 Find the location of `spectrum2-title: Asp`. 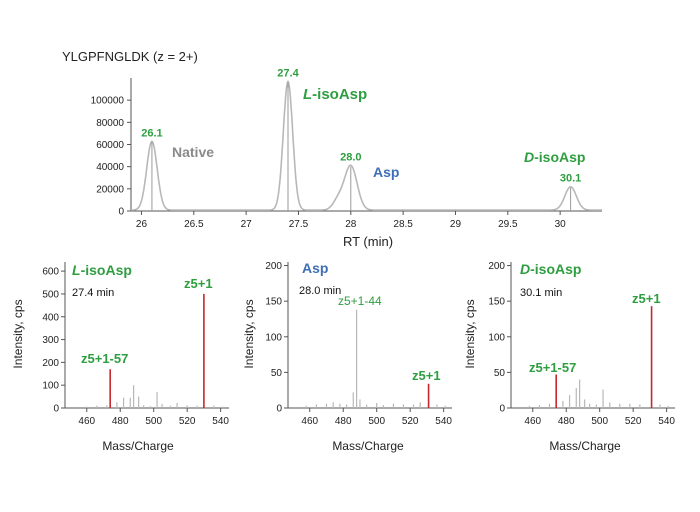

spectrum2-title: Asp is located at coordinates (315, 268).